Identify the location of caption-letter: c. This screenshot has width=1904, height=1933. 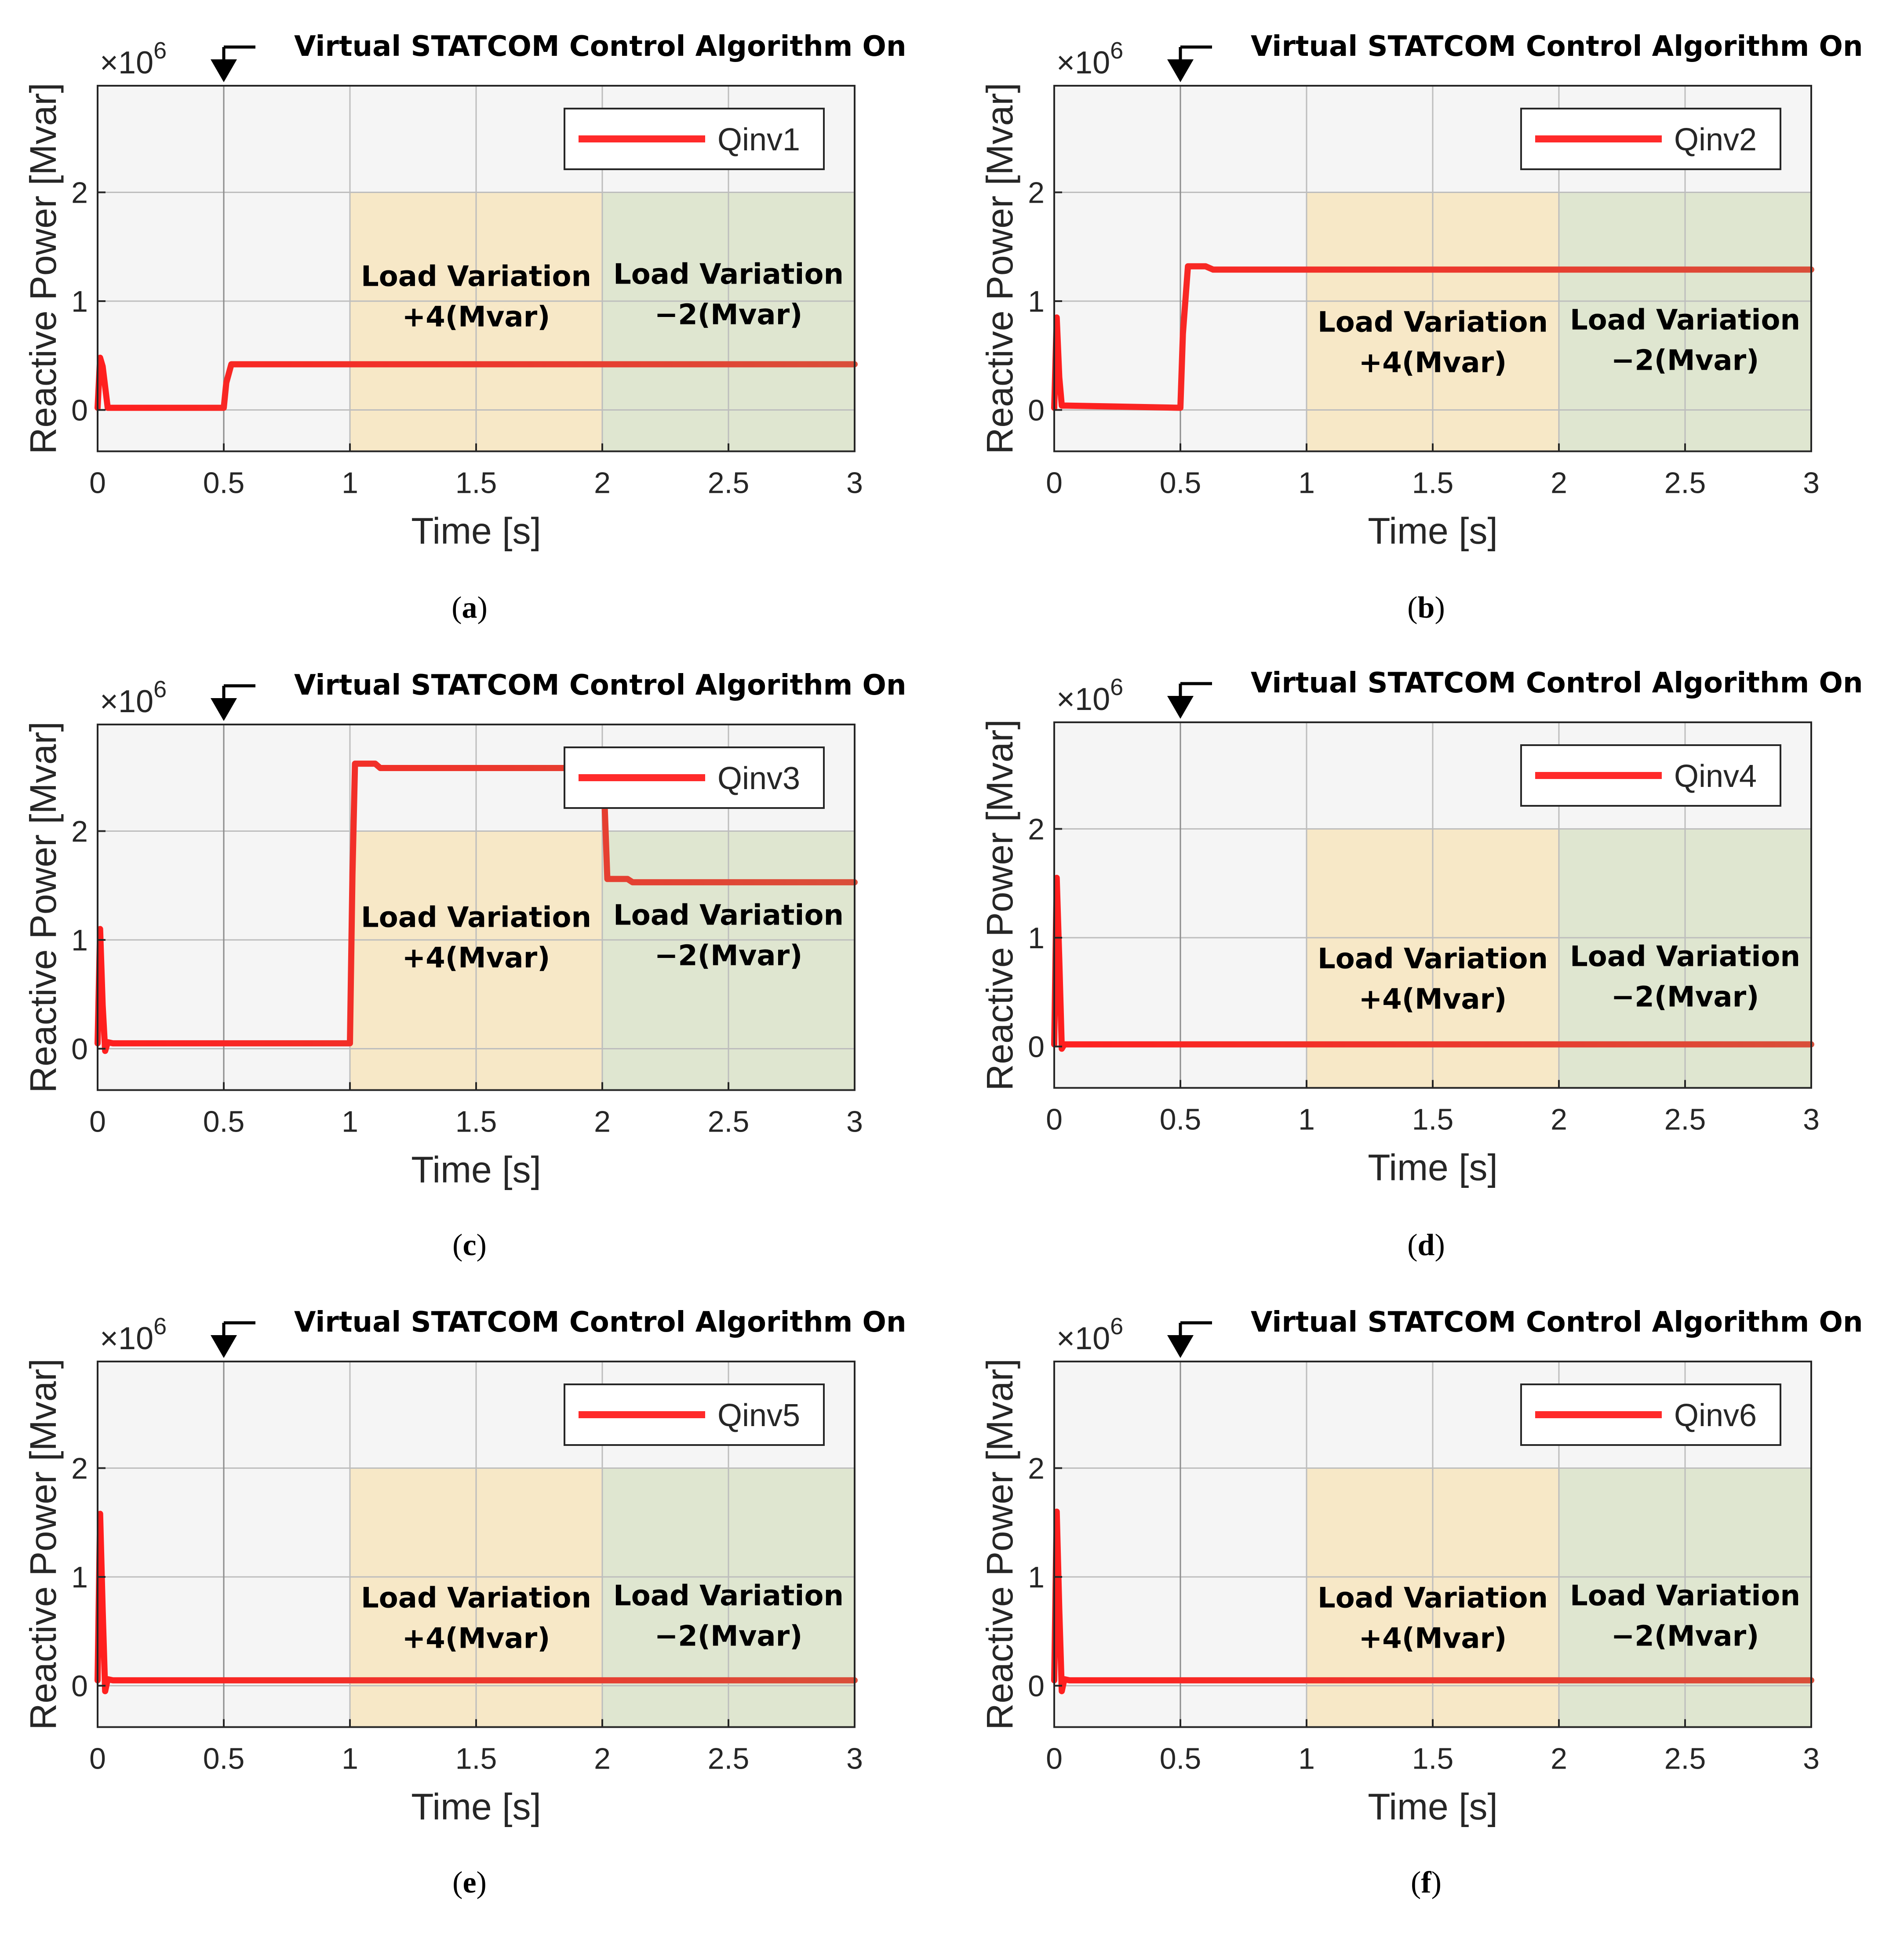
(469, 1245).